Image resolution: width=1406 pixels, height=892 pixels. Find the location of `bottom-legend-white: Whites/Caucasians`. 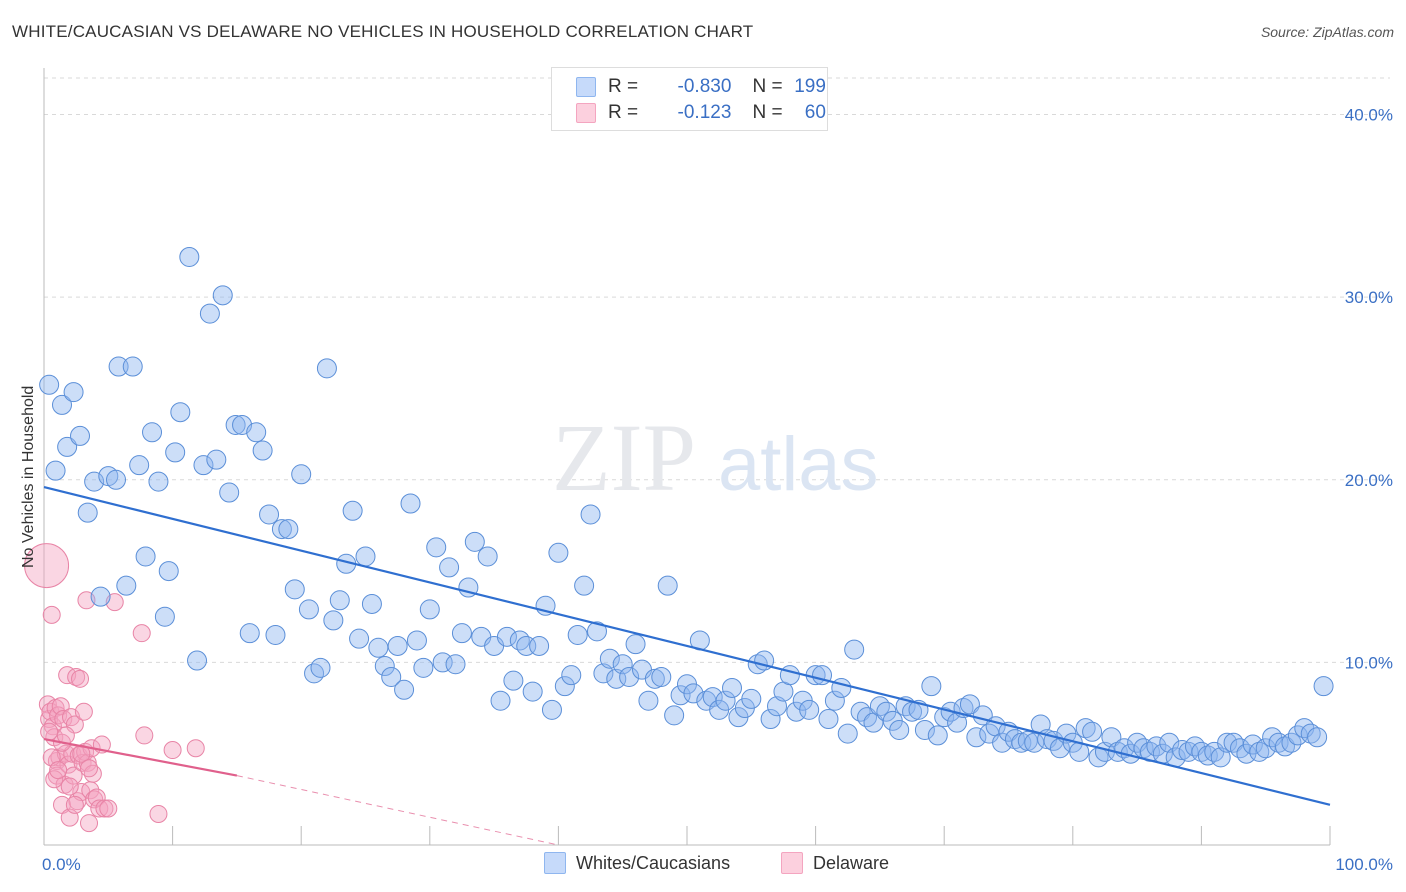

bottom-legend-white: Whites/Caucasians is located at coordinates (637, 863).